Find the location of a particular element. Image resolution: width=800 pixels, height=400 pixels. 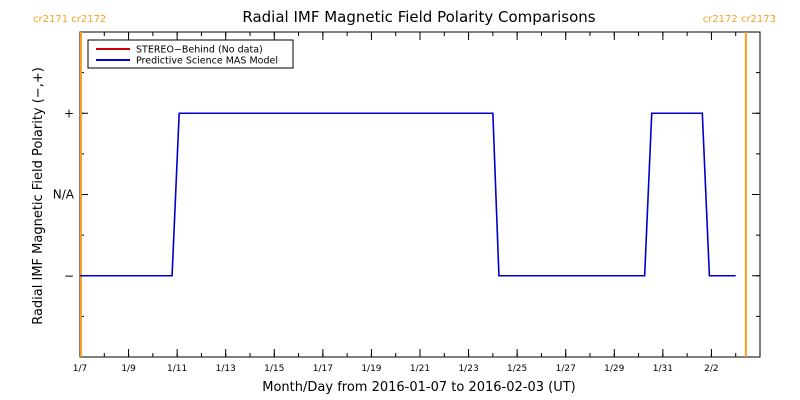

x-tick-label: 1/11 is located at coordinates (177, 369).